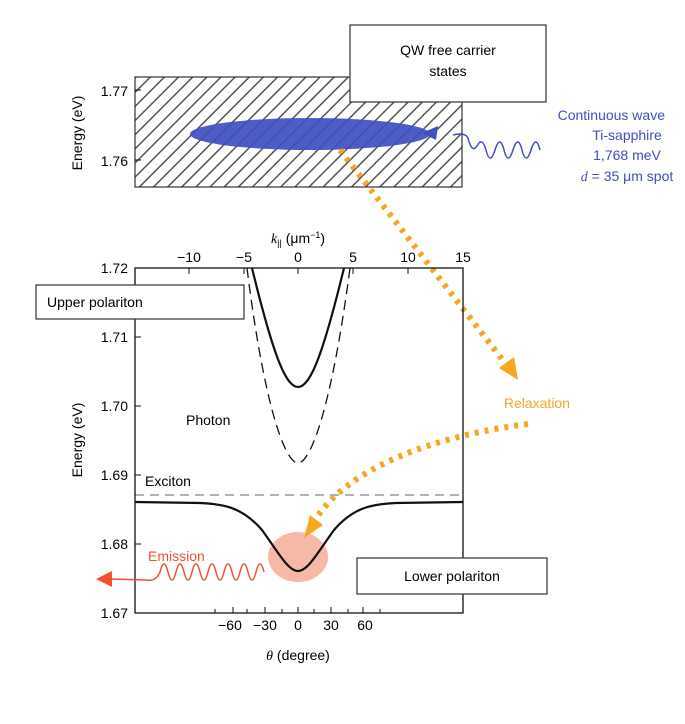  I want to click on pump-label-line4: d = 35 μm spot, so click(627, 176).